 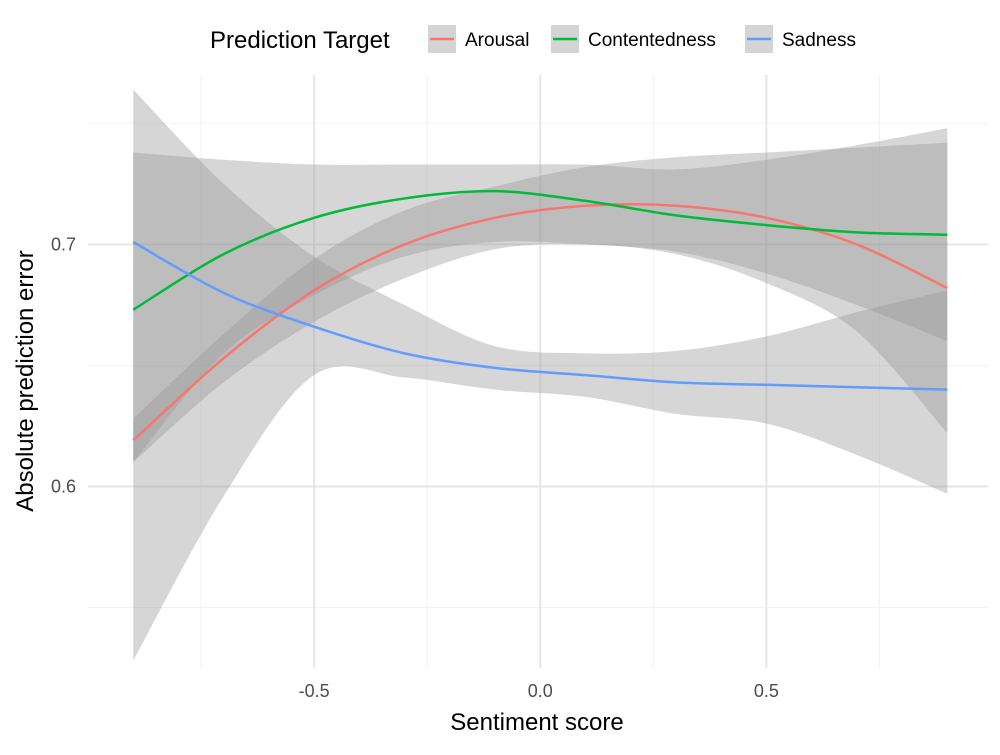 I want to click on y-axis-title: Absolute prediction error, so click(x=25, y=380).